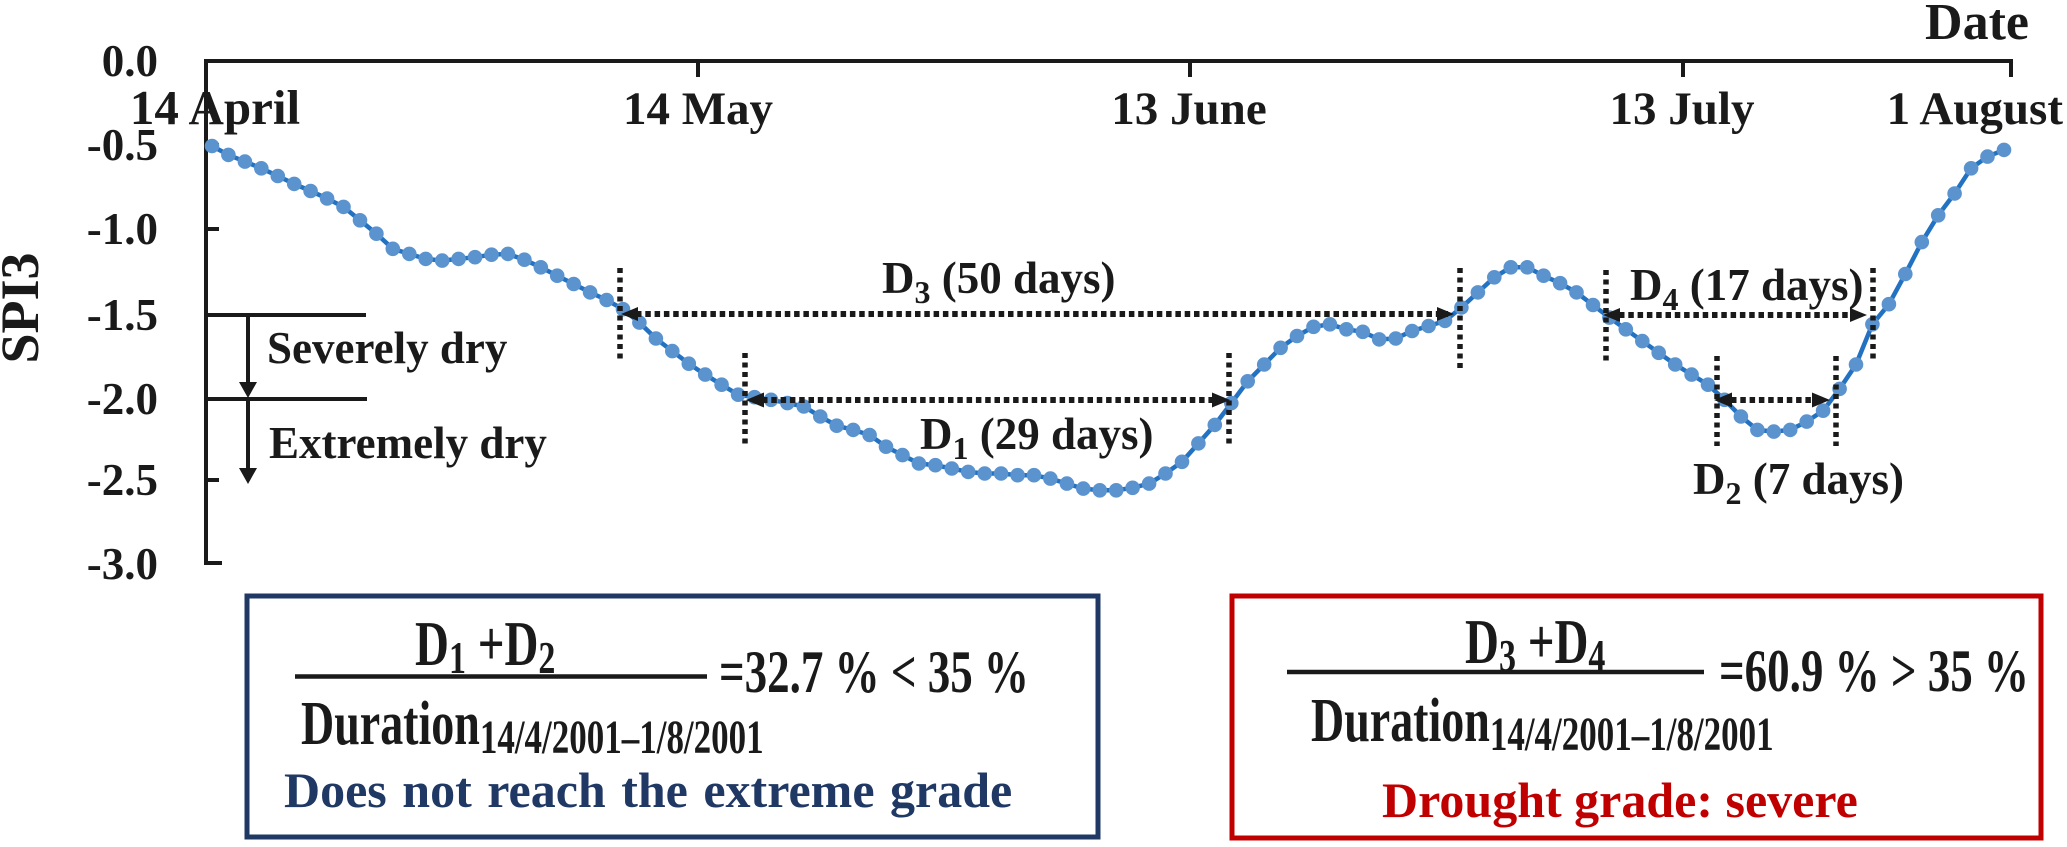 The image size is (2067, 847). Describe the element at coordinates (387, 348) in the screenshot. I see `svg-text: Severely dry` at that location.